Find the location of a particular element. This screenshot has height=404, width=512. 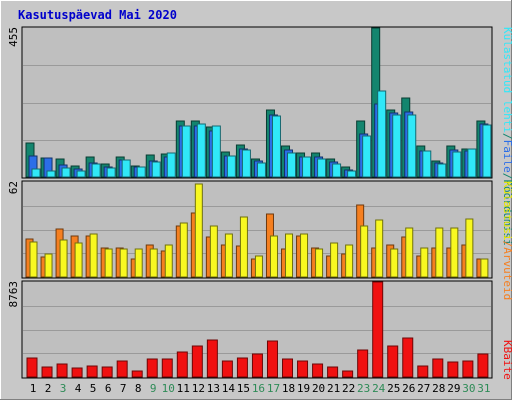

hits-ymax-label: 455 is located at coordinates (13, 37).